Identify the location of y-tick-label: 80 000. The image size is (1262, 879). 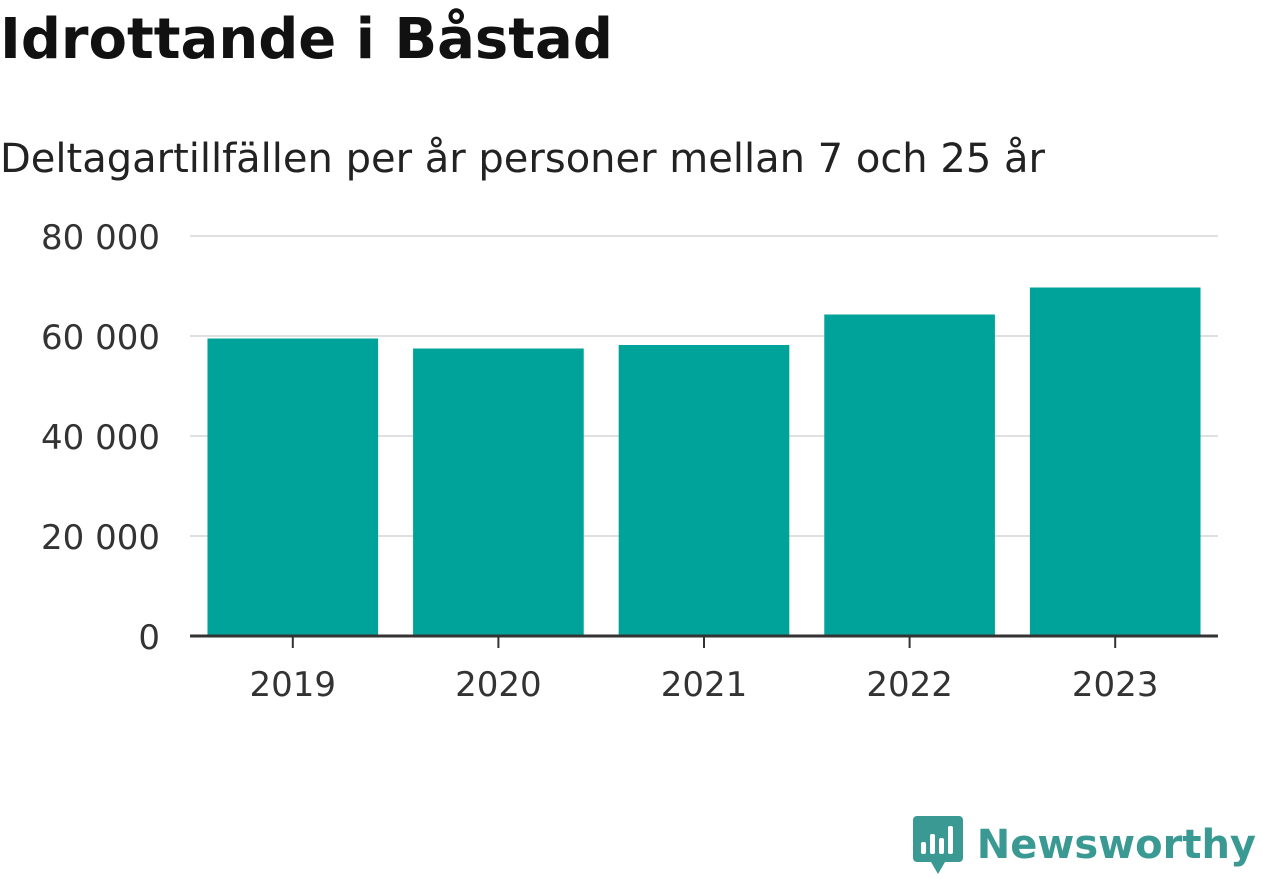
(100, 238).